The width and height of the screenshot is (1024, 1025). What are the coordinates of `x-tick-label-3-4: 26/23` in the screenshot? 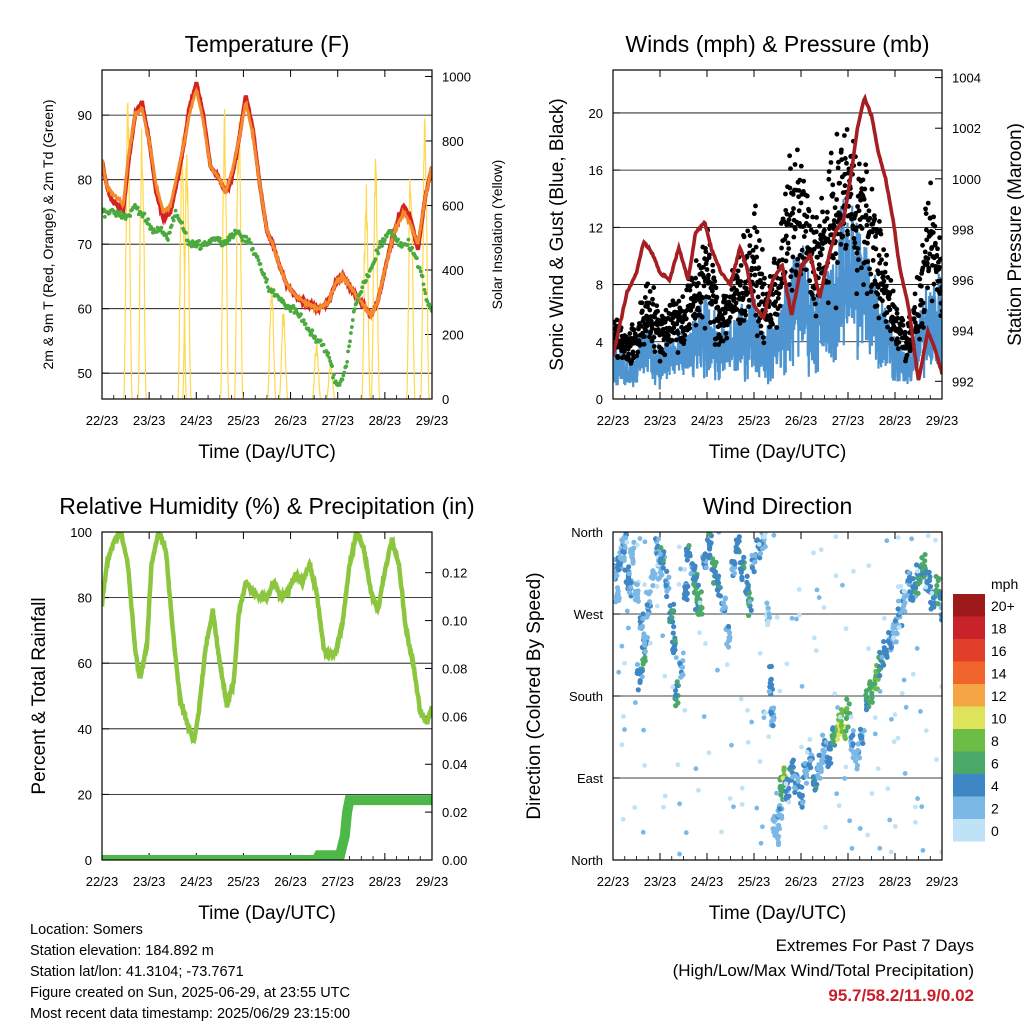 It's located at (801, 881).